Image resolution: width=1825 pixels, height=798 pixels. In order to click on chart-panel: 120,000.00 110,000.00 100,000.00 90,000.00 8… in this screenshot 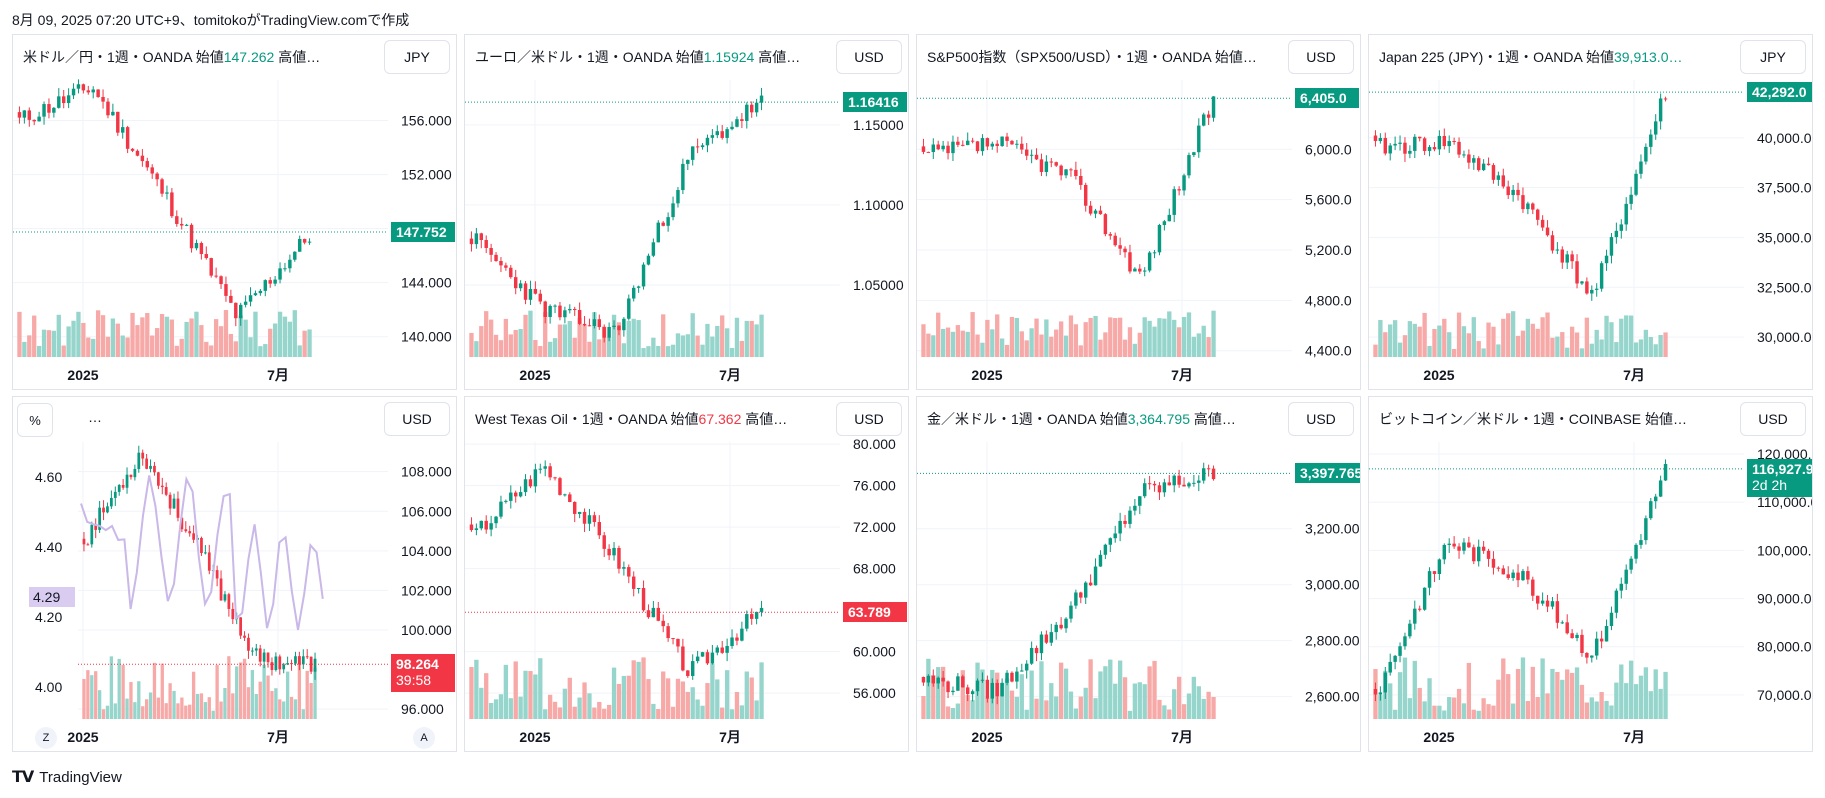, I will do `click(1590, 574)`.